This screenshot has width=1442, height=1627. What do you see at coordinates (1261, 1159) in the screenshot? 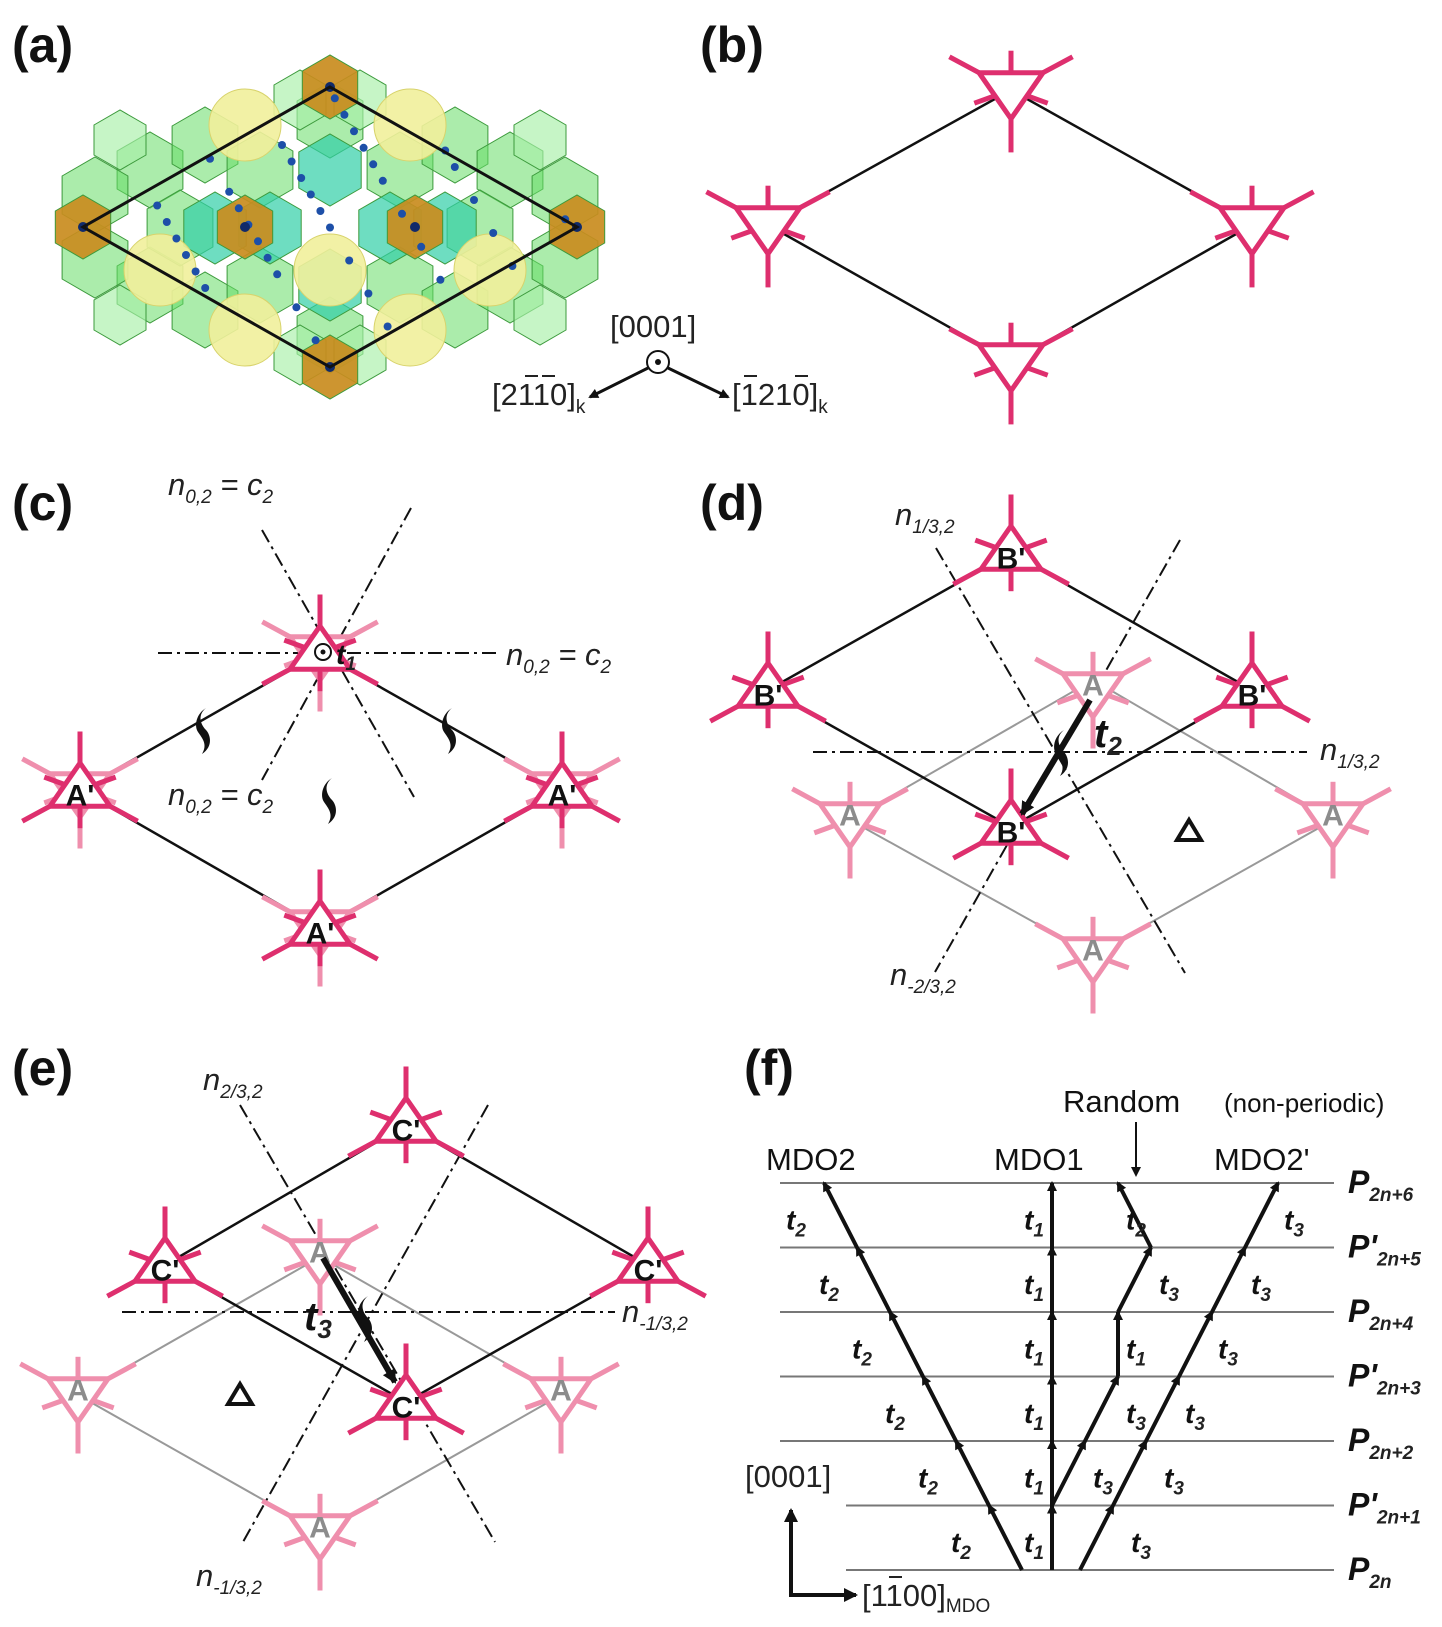
I see `column-mdo2-prime: MDO2'` at bounding box center [1261, 1159].